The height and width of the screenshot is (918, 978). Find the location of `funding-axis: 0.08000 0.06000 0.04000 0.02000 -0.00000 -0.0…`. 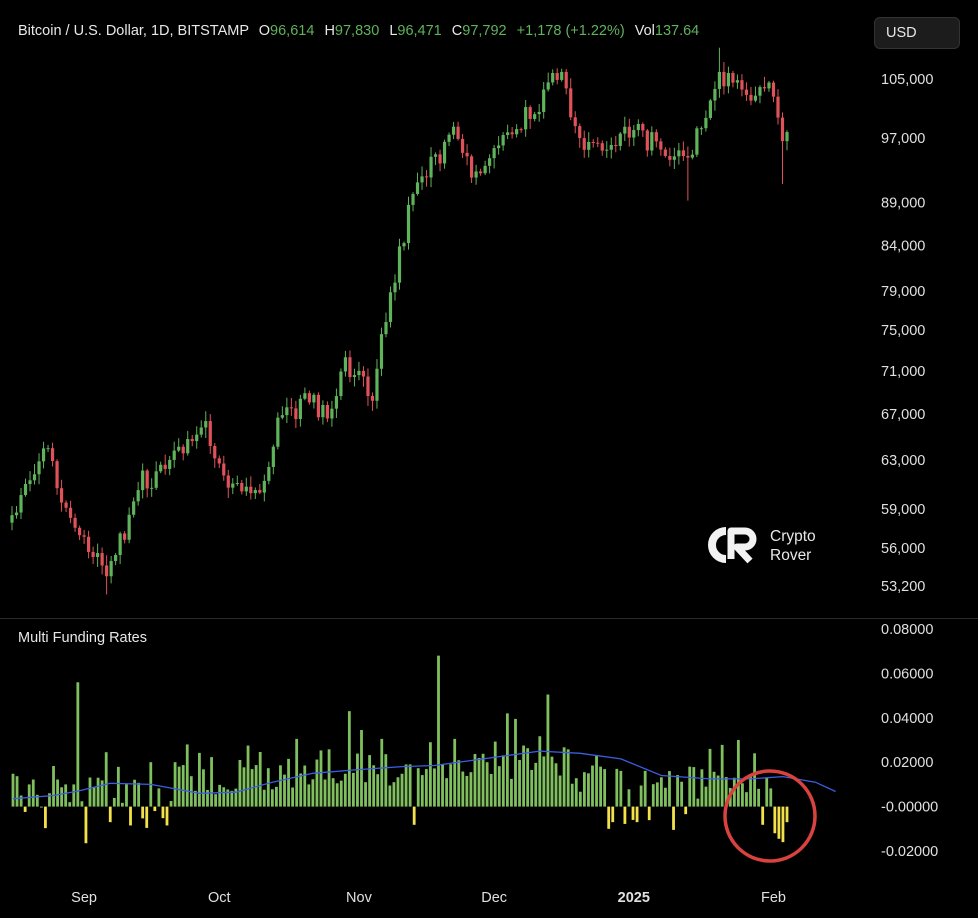

funding-axis: 0.08000 0.06000 0.04000 0.02000 -0.00000 -0.0… is located at coordinates (909, 741).